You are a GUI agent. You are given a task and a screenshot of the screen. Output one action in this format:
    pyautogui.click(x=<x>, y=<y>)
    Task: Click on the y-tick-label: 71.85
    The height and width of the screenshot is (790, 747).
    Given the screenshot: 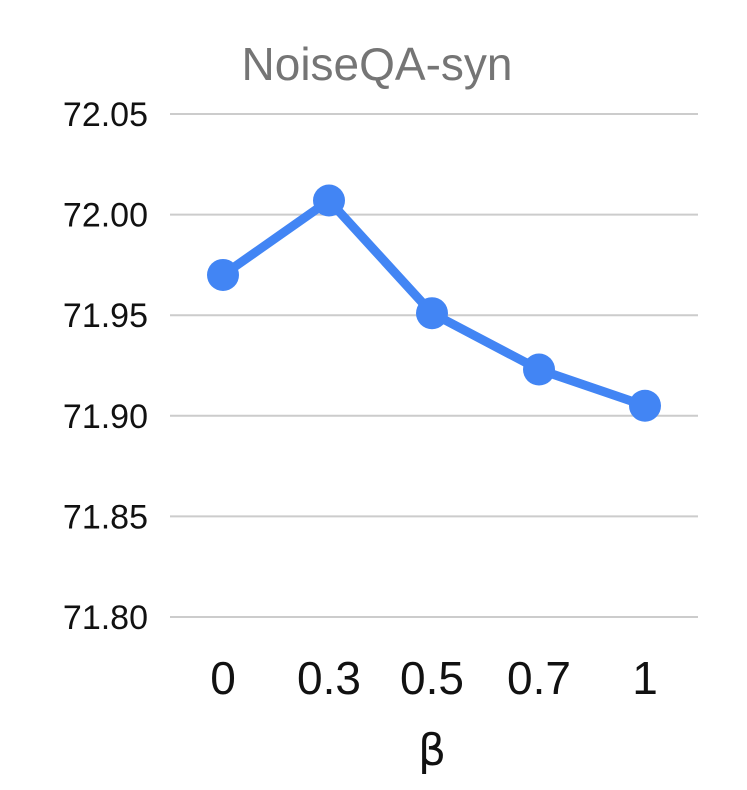 What is the action you would take?
    pyautogui.click(x=105, y=517)
    